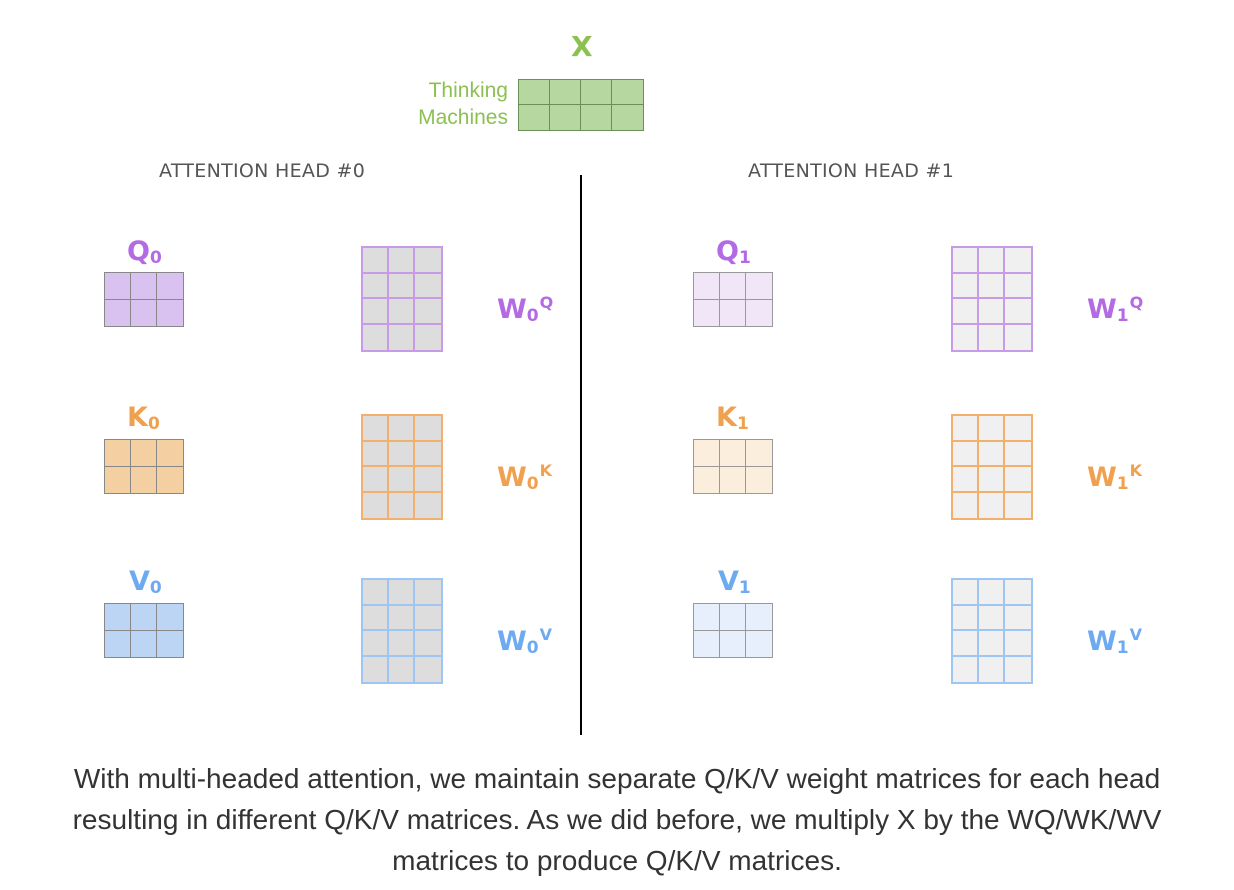 The image size is (1234, 890). What do you see at coordinates (532, 648) in the screenshot?
I see `w0v-subscript: 0` at bounding box center [532, 648].